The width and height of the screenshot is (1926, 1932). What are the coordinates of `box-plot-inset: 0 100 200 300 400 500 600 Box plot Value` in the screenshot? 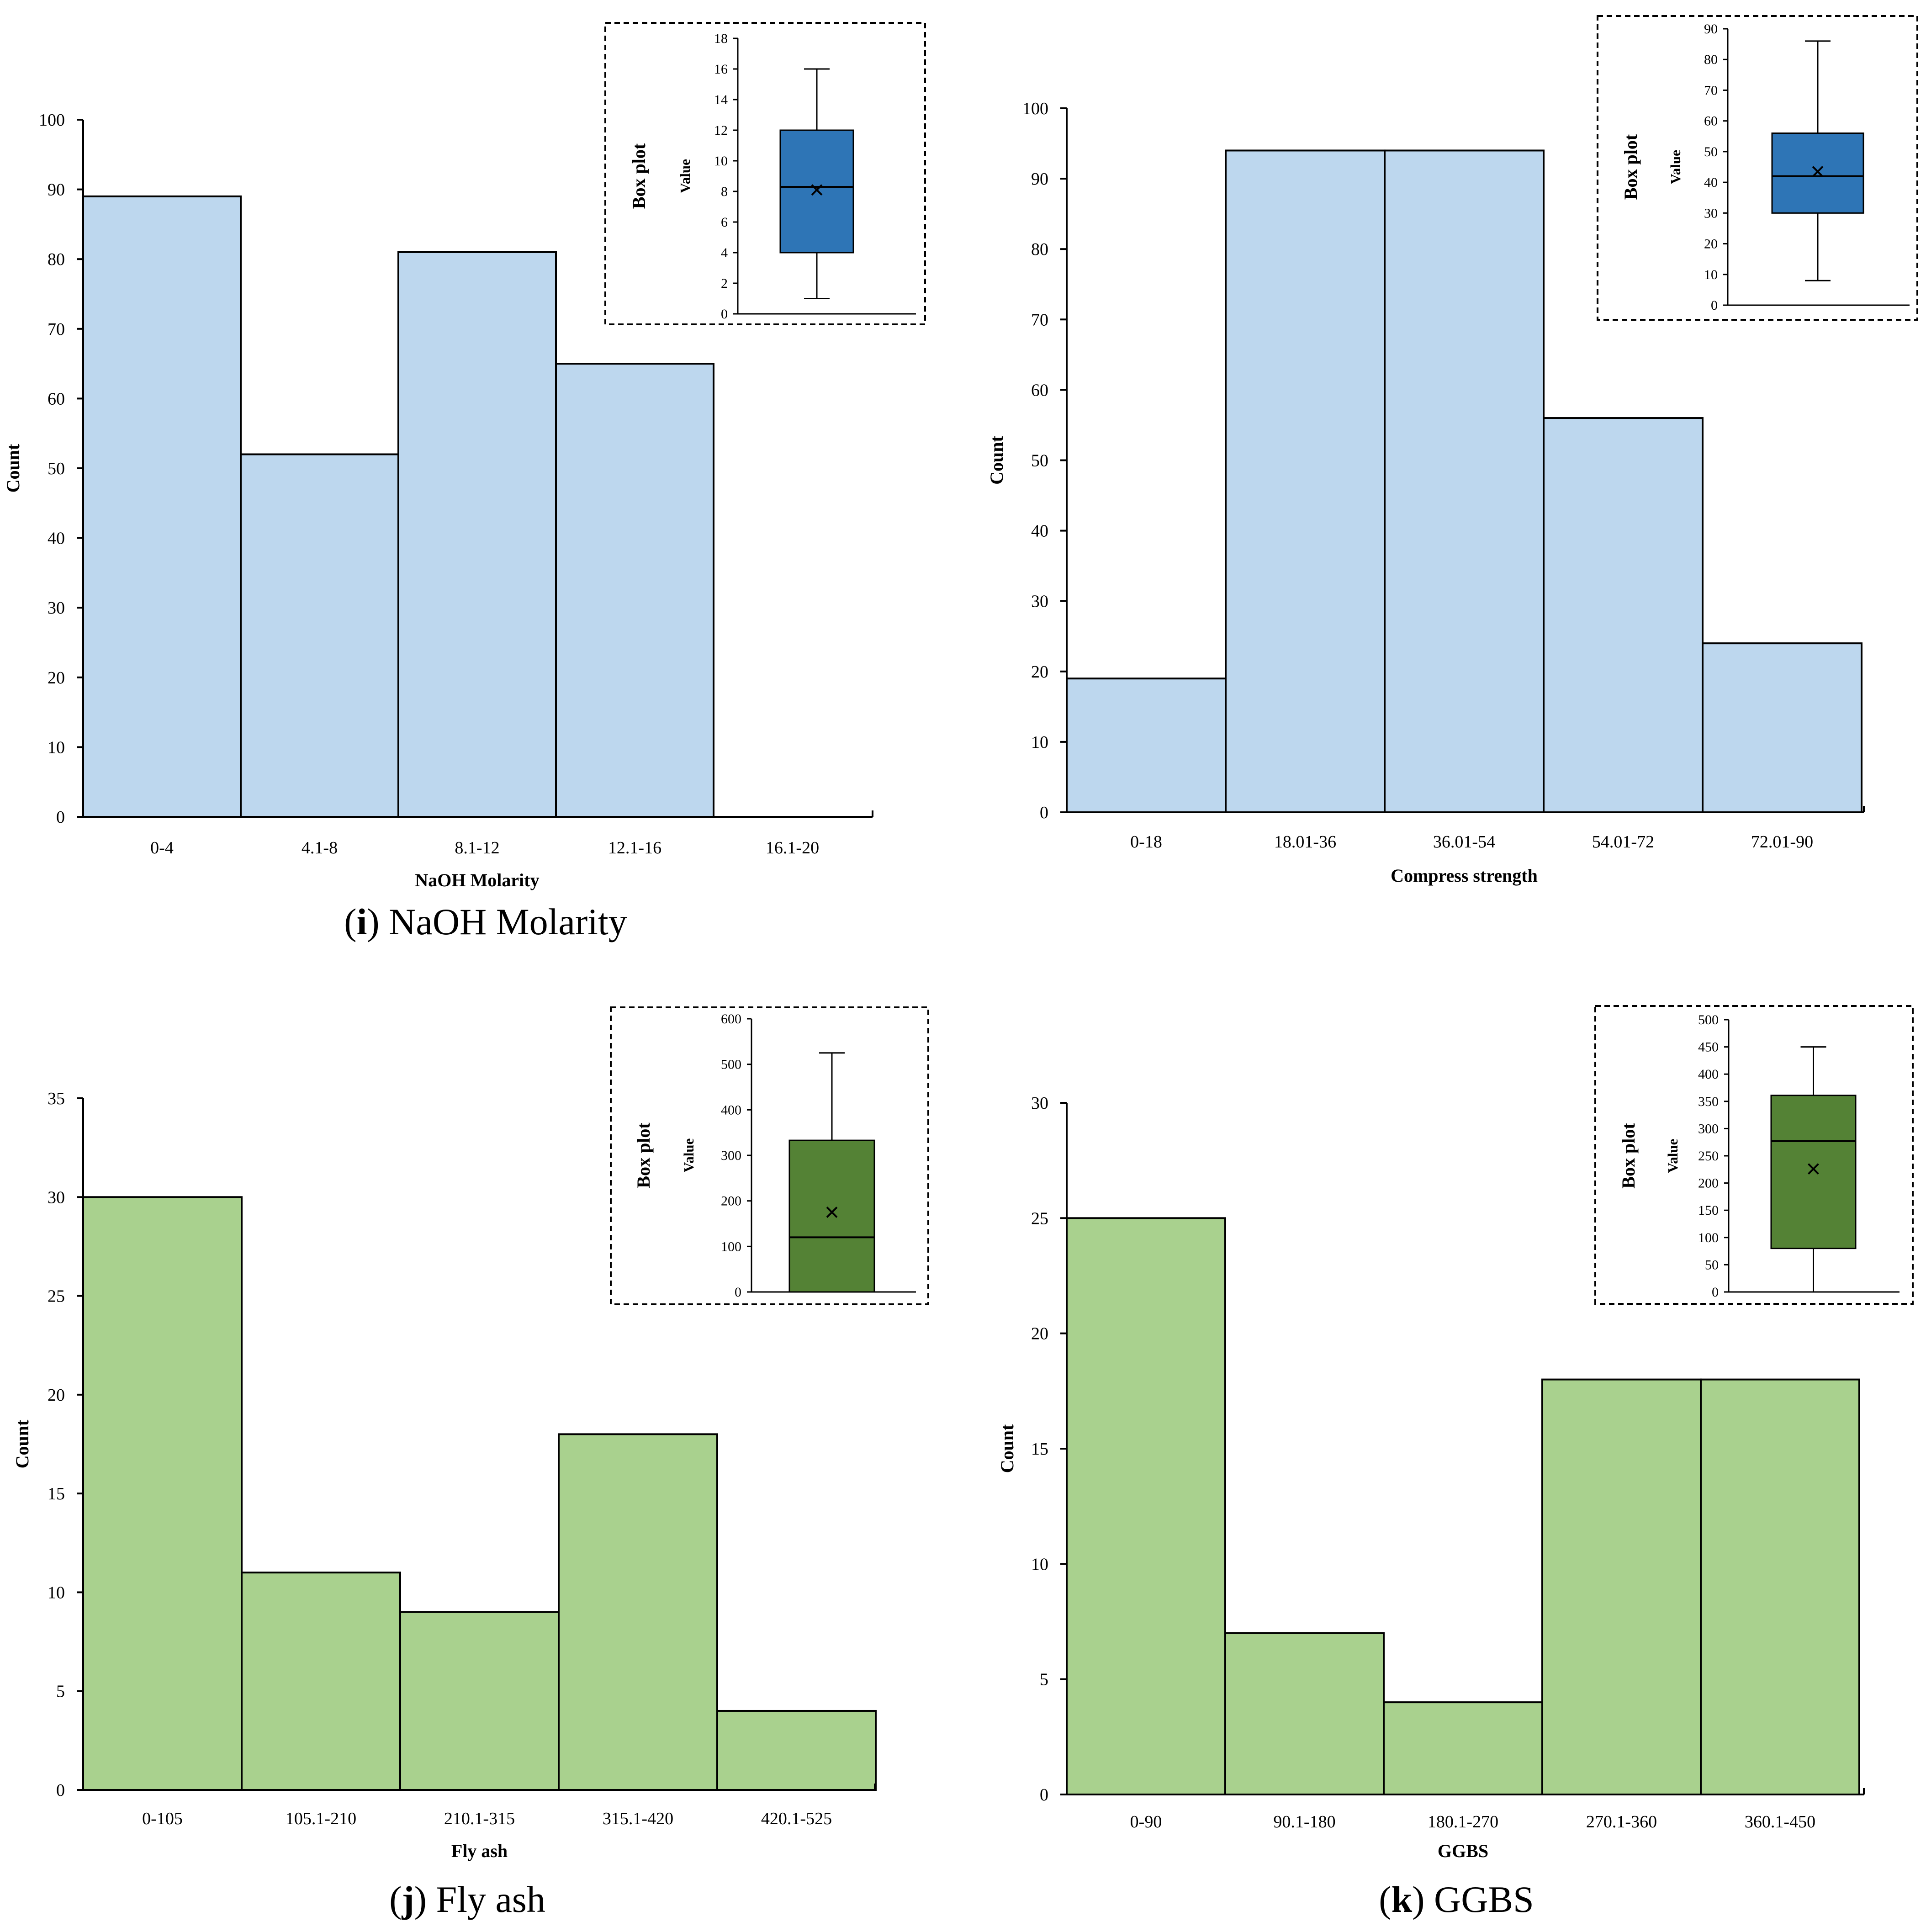 It's located at (769, 1155).